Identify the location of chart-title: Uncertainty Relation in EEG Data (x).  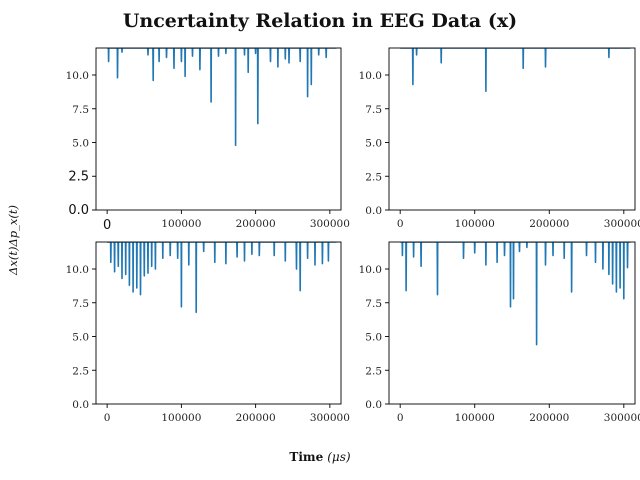
(320, 21).